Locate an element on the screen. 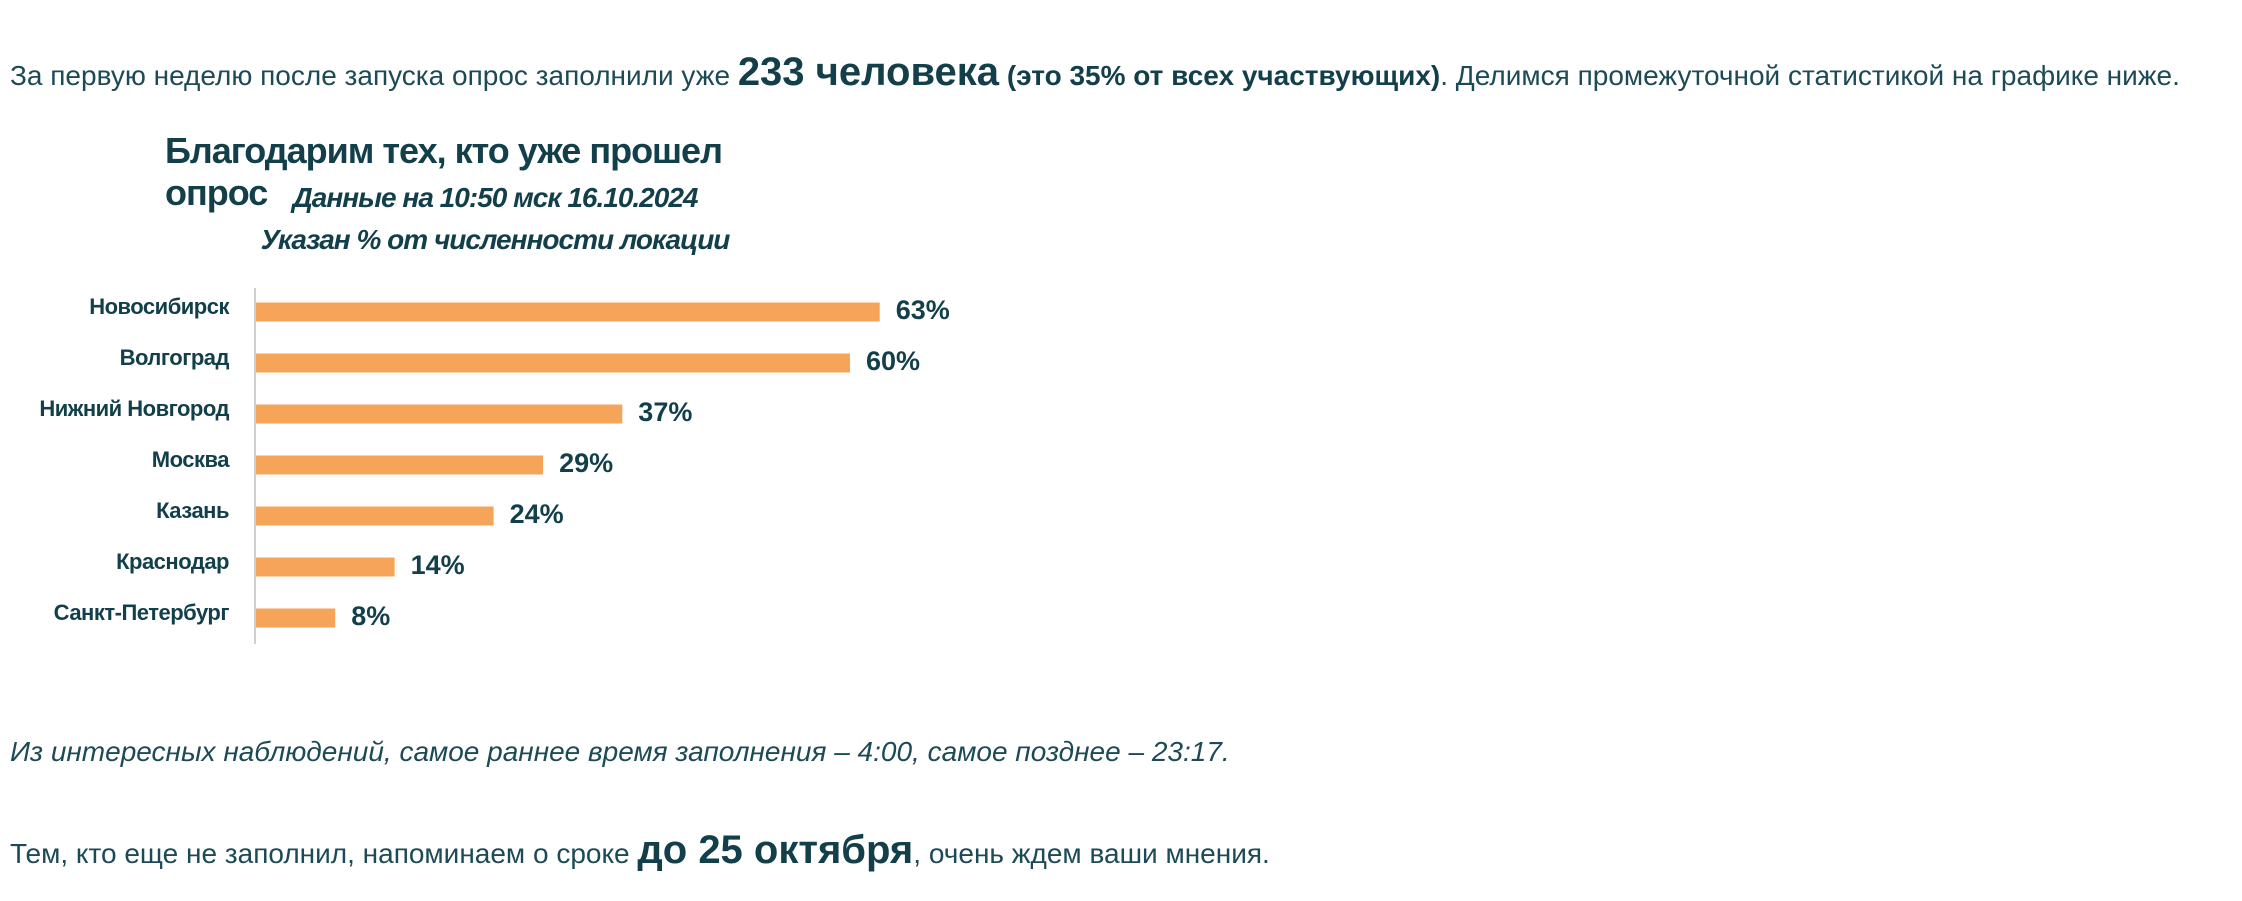  category-label: Новосибирск is located at coordinates (159, 306).